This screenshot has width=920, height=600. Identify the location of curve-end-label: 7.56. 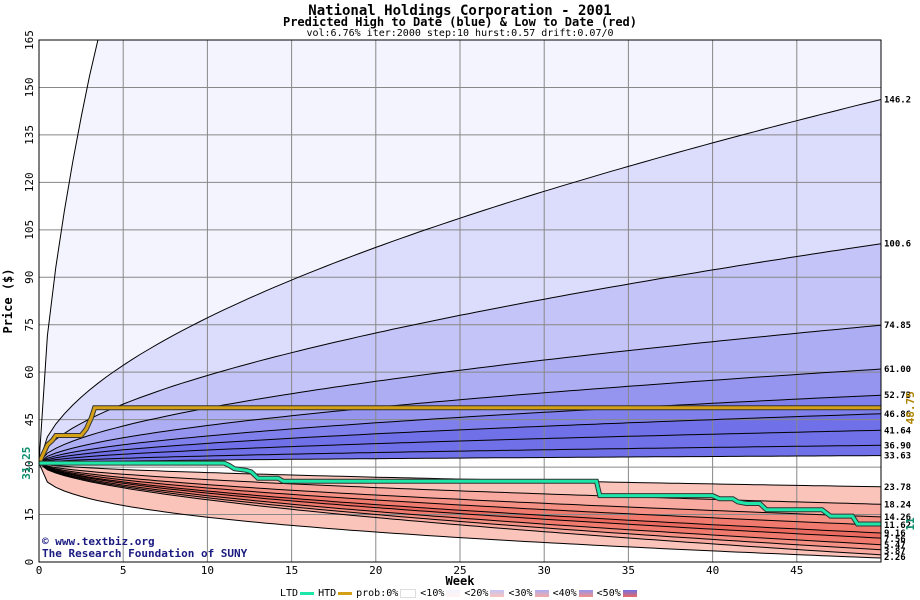
(895, 540).